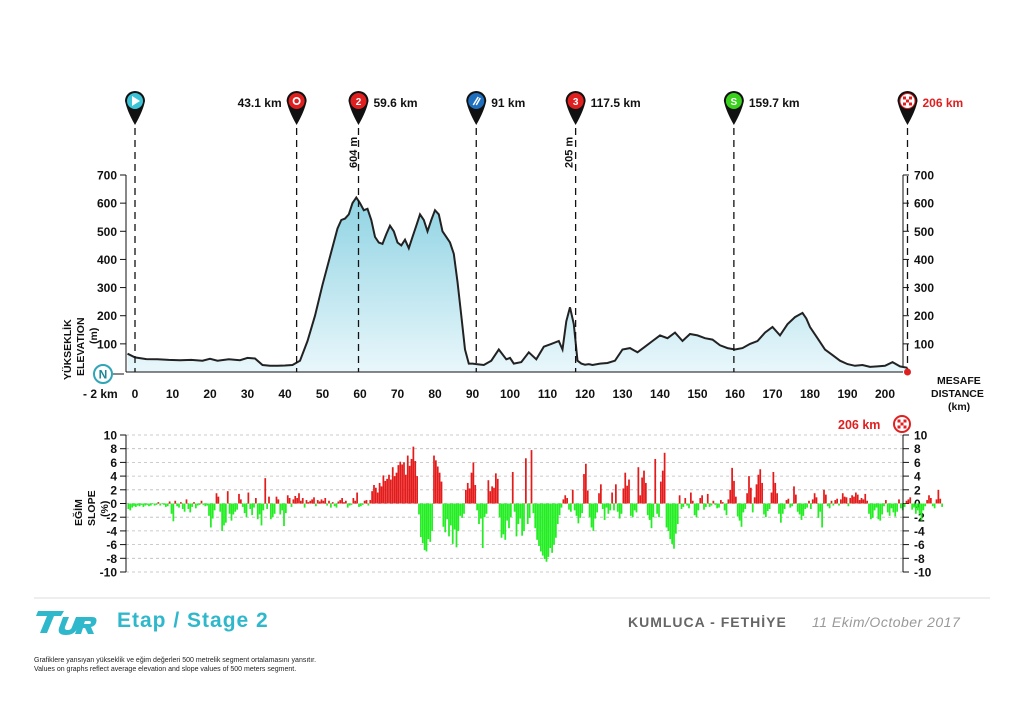 The image size is (1024, 724). I want to click on slope-finish-flag-icon, so click(902, 424).